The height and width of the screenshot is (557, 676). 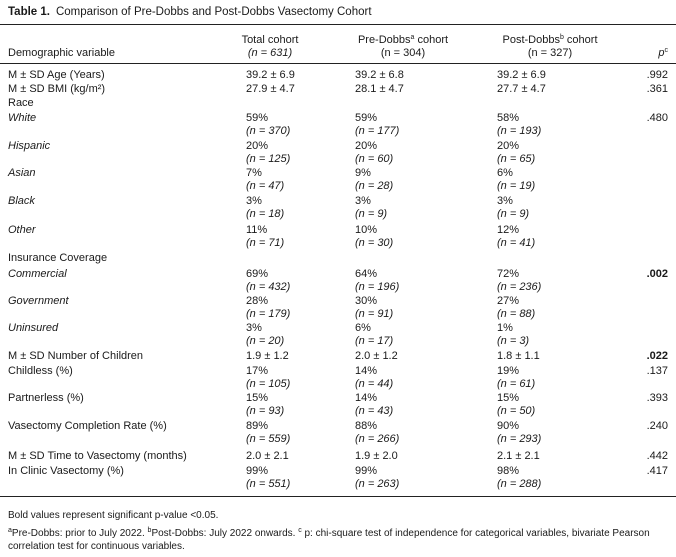 I want to click on cell-total-n: (n = 179), so click(x=268, y=314).